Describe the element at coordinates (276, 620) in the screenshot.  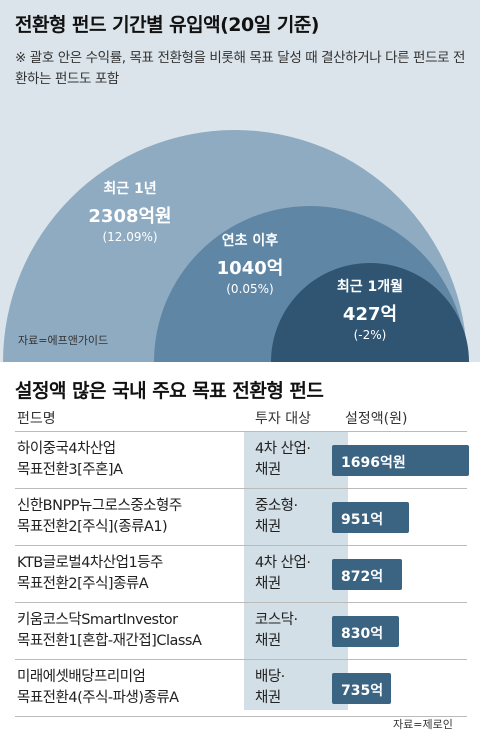
I see `investment-target-line1: 코스닥·` at that location.